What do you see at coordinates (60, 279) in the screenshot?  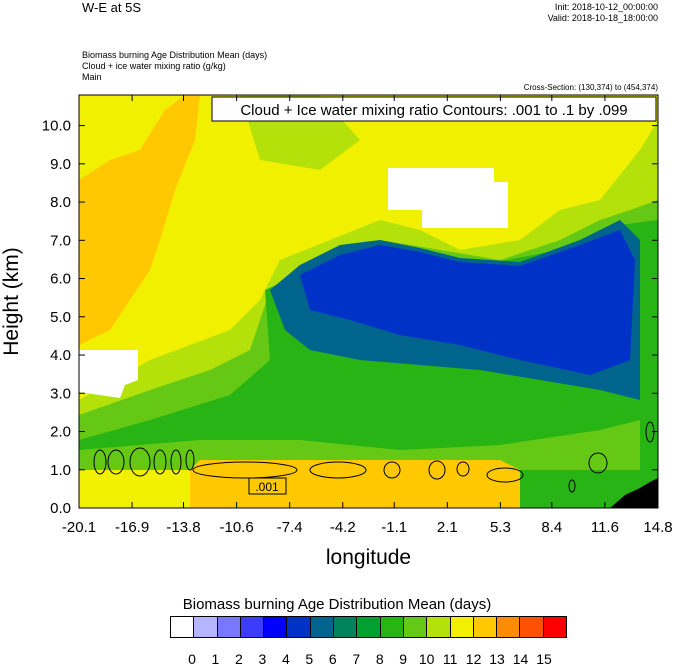 I see `y-tick-label: 6.0` at bounding box center [60, 279].